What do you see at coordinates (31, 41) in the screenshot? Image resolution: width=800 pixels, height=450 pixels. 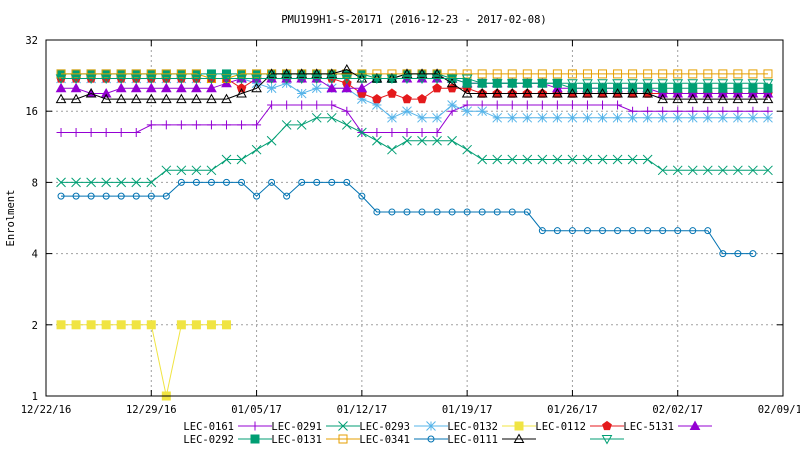 I see `y-tick-label: 32` at bounding box center [31, 41].